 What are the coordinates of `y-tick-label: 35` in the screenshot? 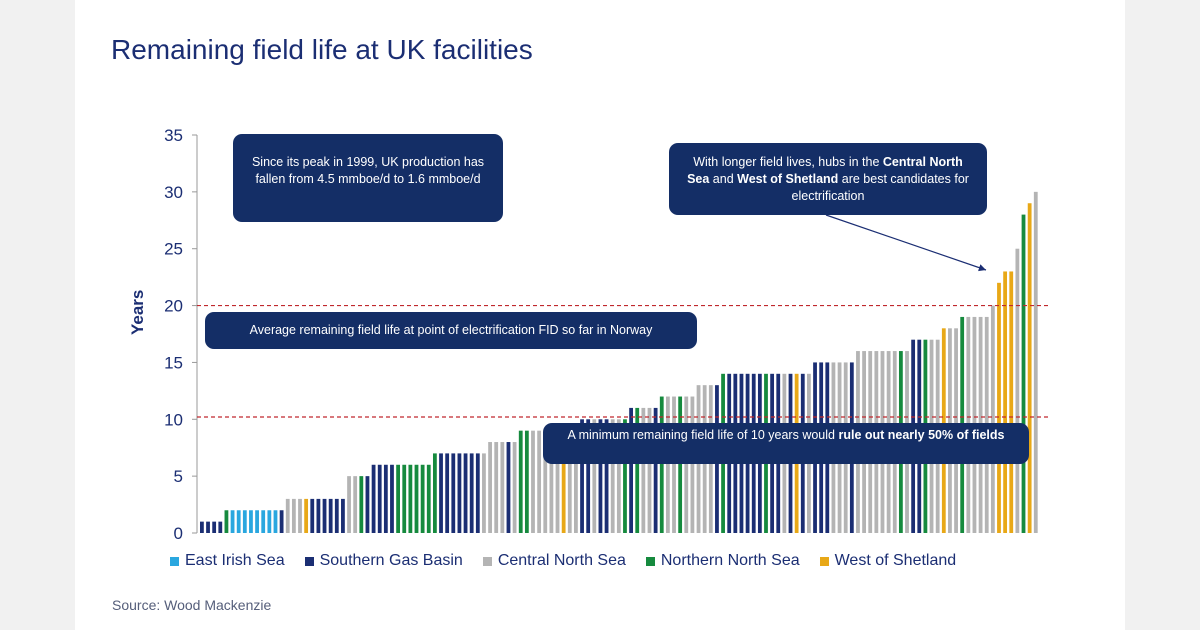 It's located at (173, 135).